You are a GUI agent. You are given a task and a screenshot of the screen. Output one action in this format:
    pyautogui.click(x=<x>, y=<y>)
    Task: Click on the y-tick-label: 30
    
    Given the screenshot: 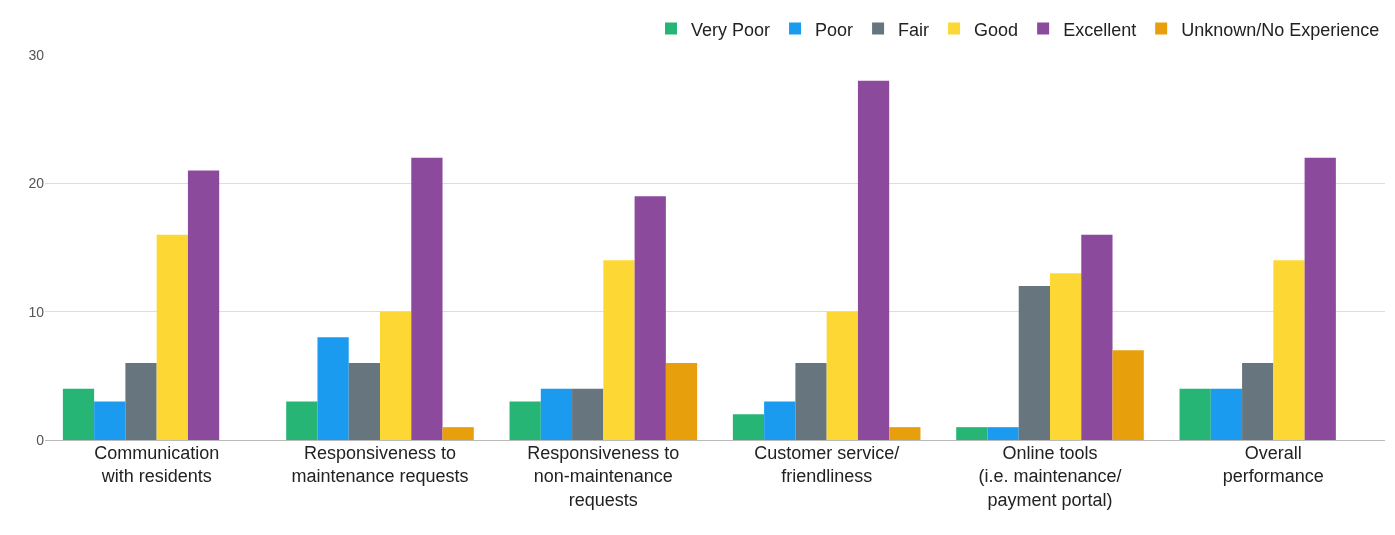 What is the action you would take?
    pyautogui.click(x=36, y=54)
    